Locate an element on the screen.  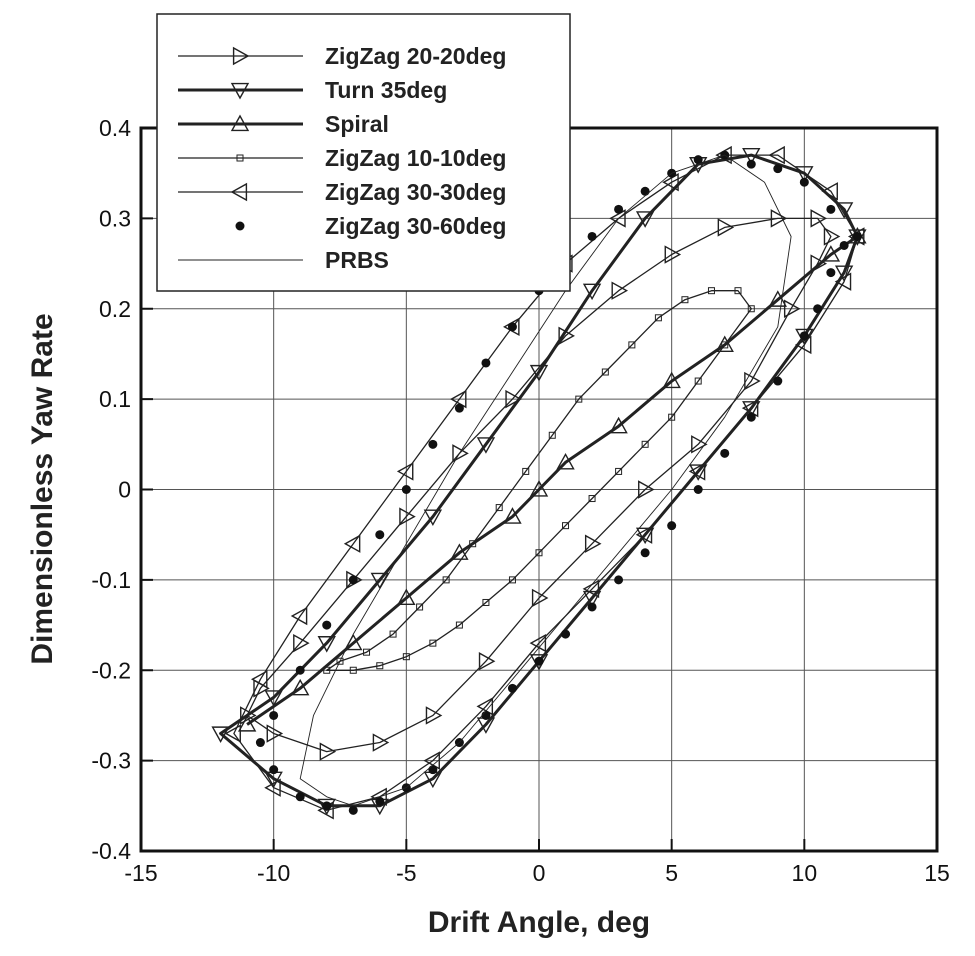
x-tick-label: 15 is located at coordinates (937, 873).